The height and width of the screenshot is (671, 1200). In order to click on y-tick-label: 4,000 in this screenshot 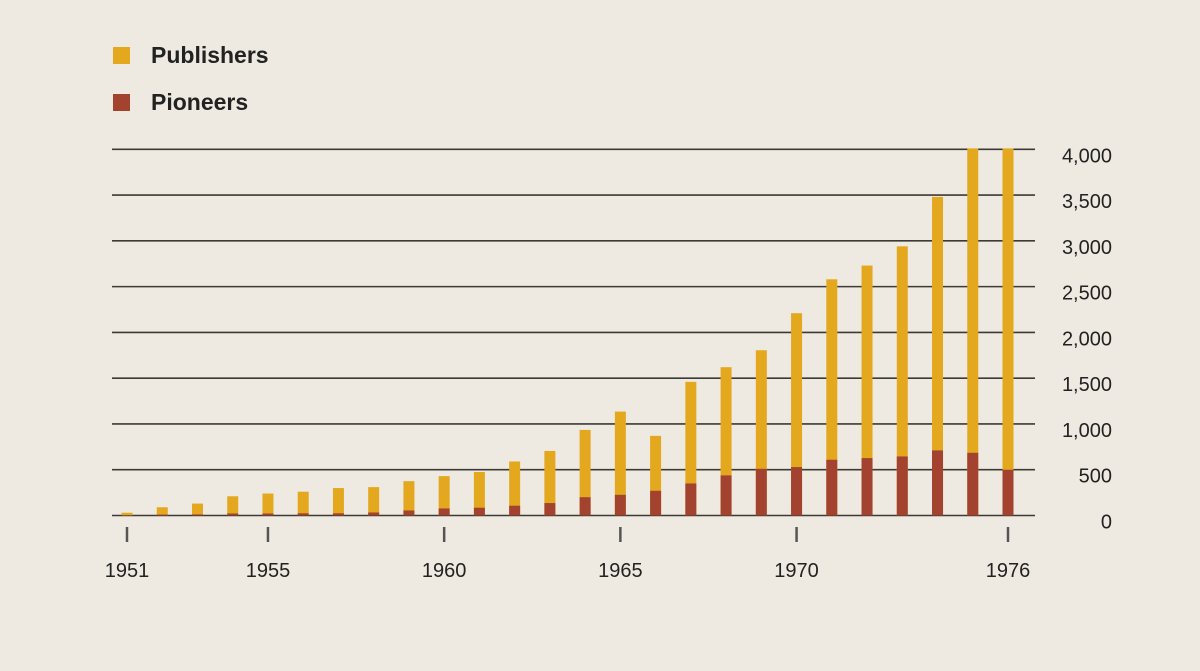, I will do `click(1087, 156)`.